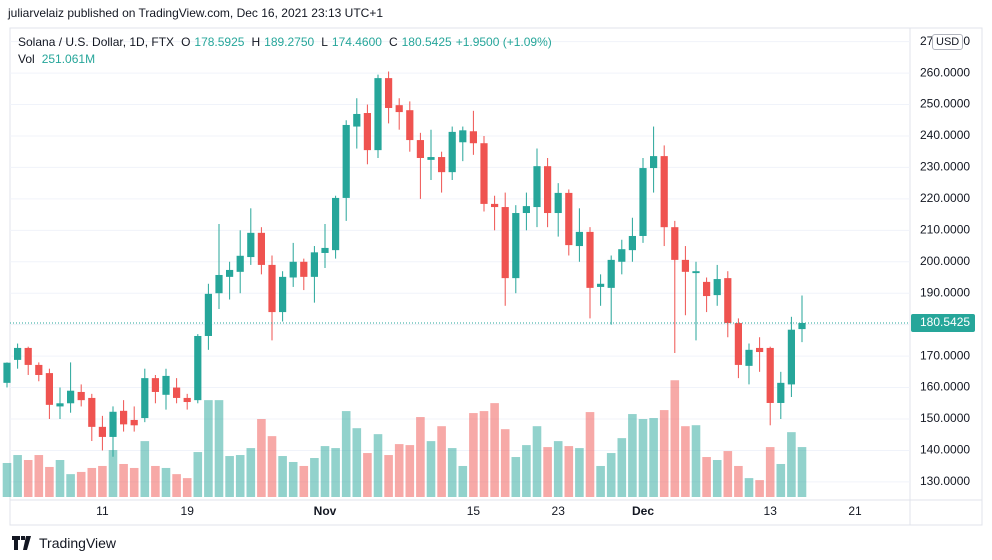 Image resolution: width=992 pixels, height=560 pixels. What do you see at coordinates (948, 42) in the screenshot?
I see `currency-button: USD` at bounding box center [948, 42].